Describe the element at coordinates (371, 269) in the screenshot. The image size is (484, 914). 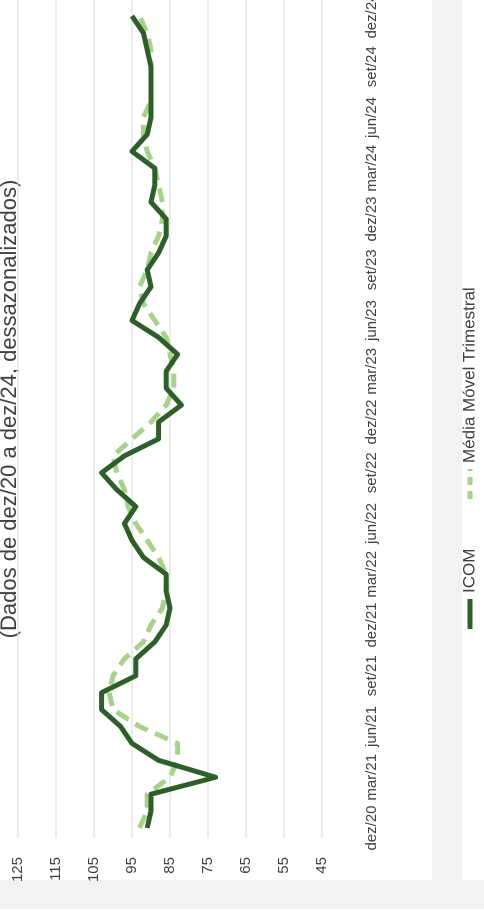
I see `x-tick-label: set/23` at that location.